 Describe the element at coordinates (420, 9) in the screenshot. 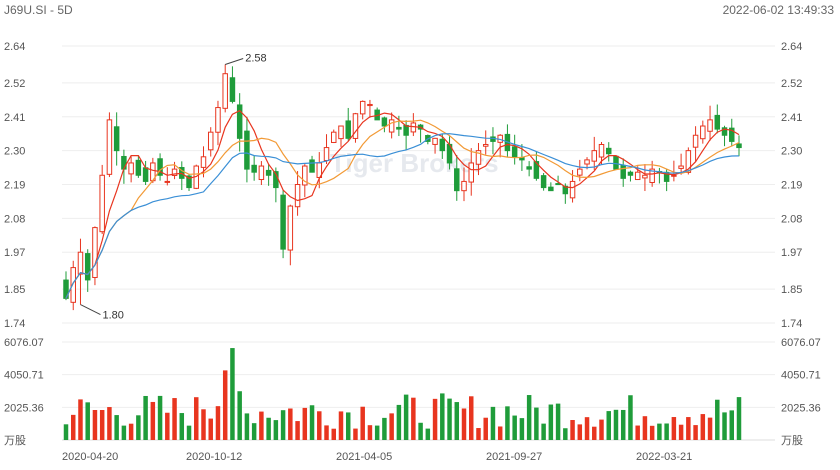

I see `chart-header: J69U.SI - 5D 2022-06-02 13:49:33` at that location.